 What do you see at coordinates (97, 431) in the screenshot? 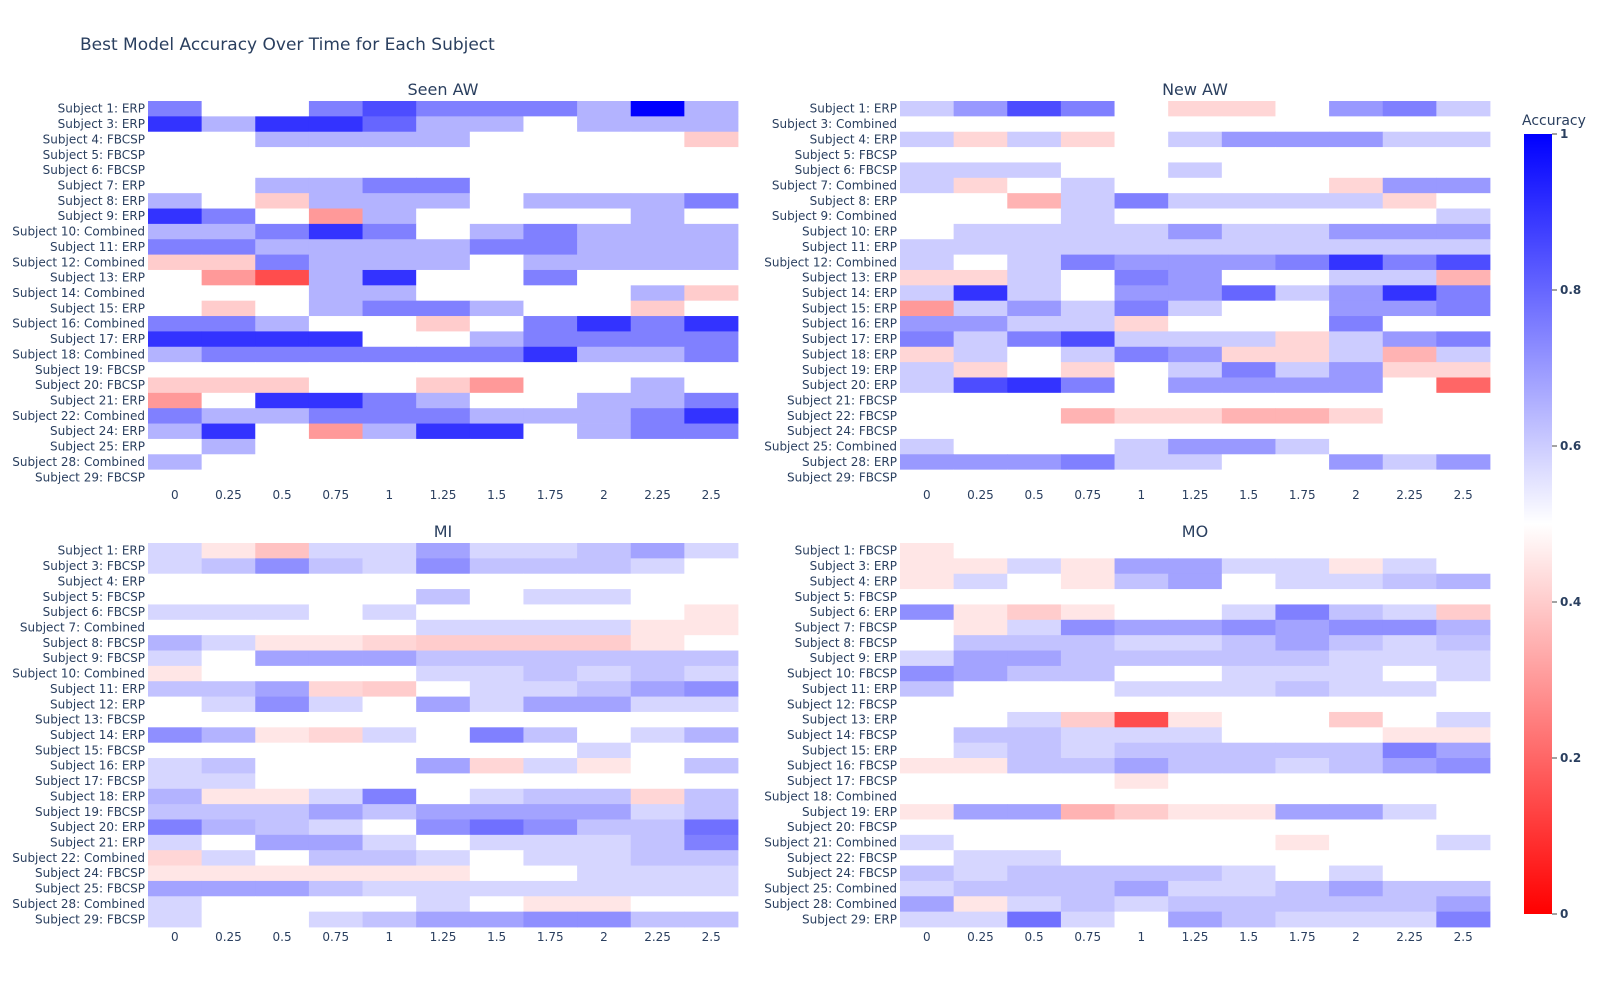
I see `y-tick-label: Subject 24: ERP` at bounding box center [97, 431].